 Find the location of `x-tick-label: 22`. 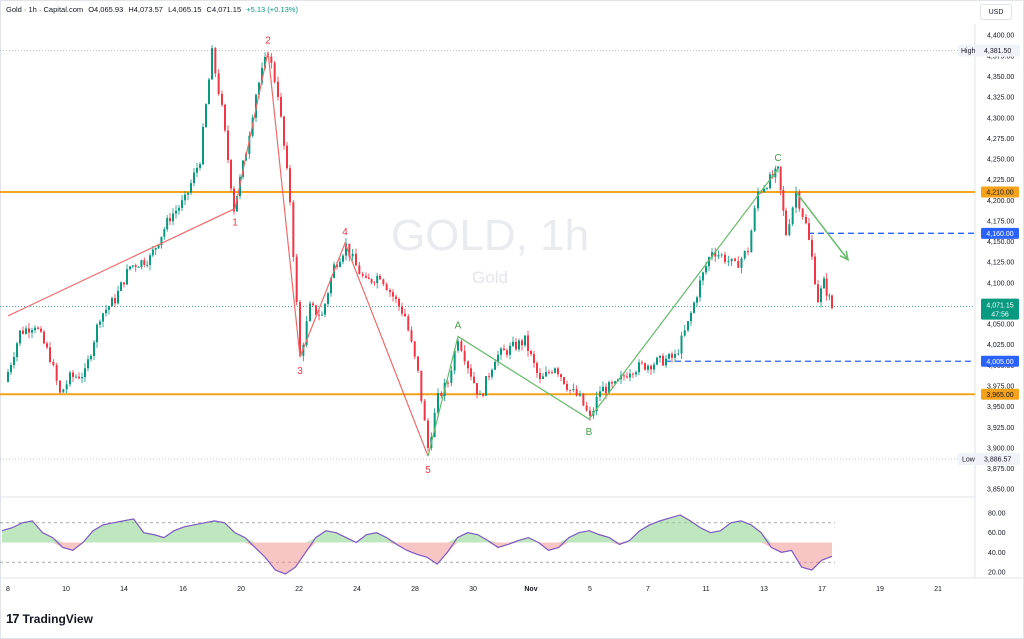

x-tick-label: 22 is located at coordinates (299, 589).